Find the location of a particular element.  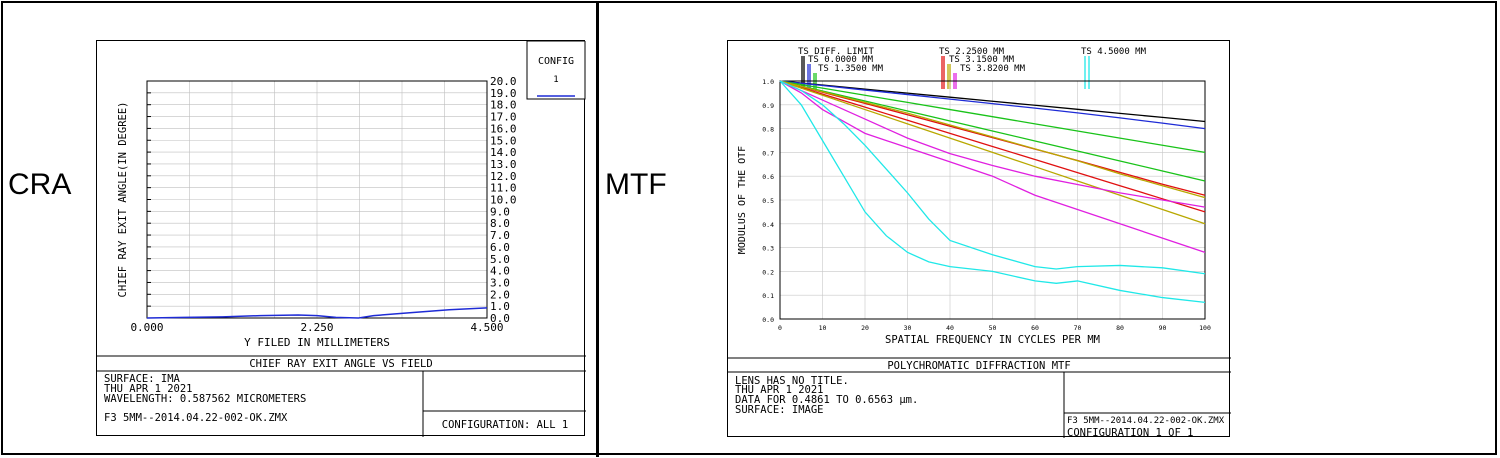

cra-y-tick-label: 0.0 is located at coordinates (500, 318).